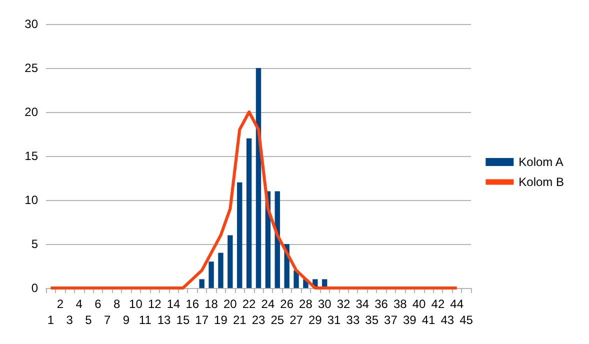 Image resolution: width=589 pixels, height=344 pixels. Describe the element at coordinates (363, 304) in the screenshot. I see `x-tick-label: 34` at that location.